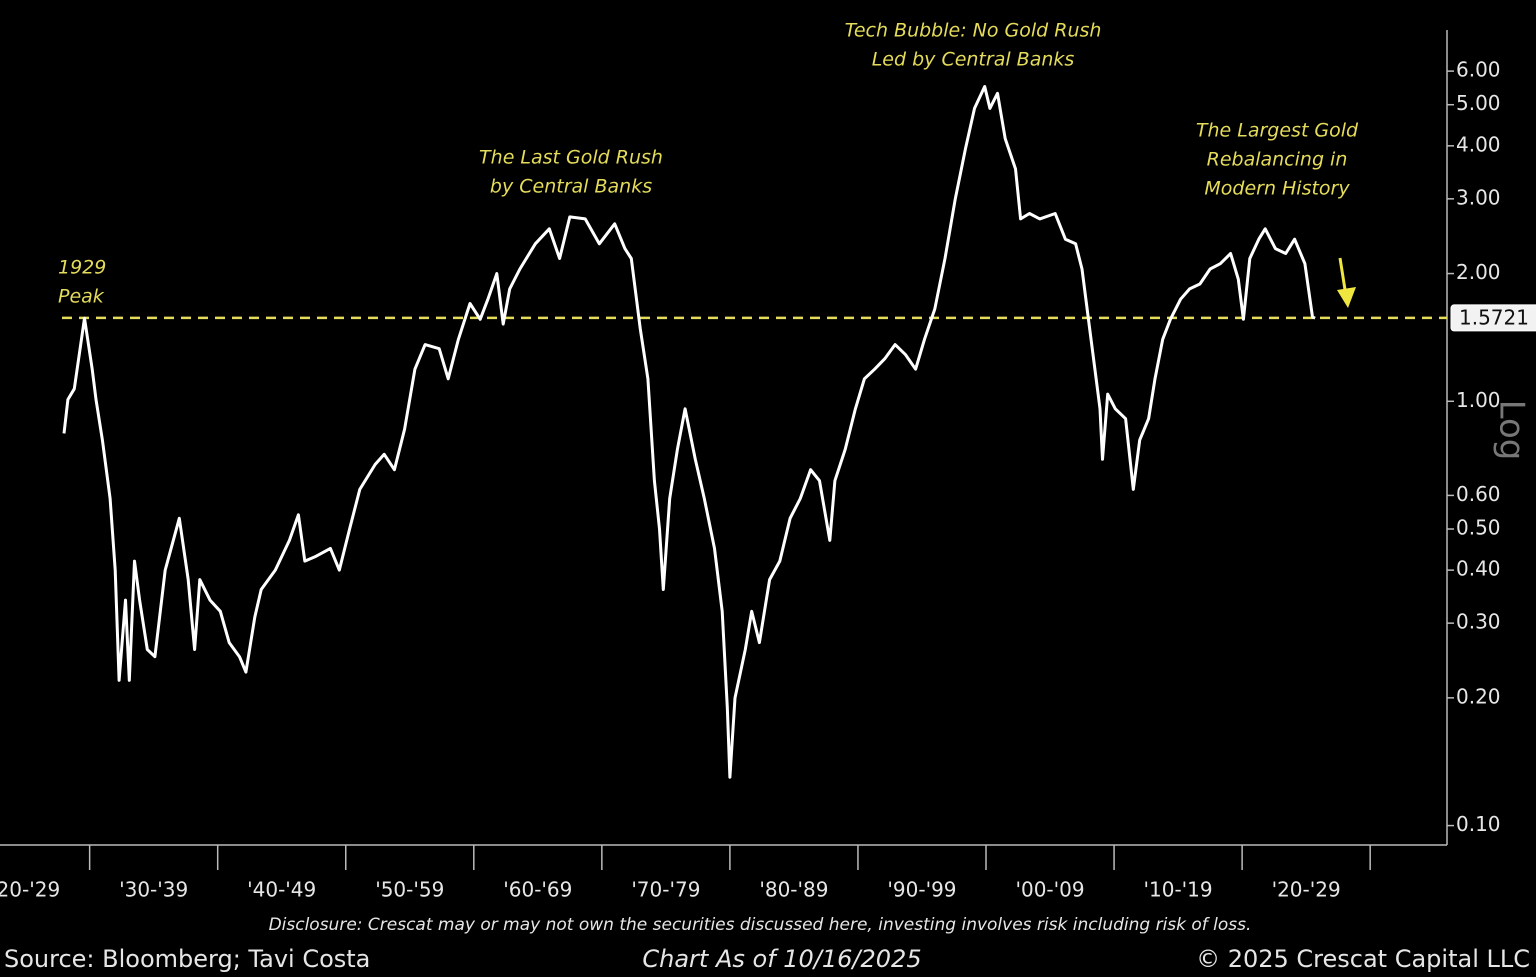 The height and width of the screenshot is (977, 1536). I want to click on y-tick-label: 0.30, so click(1478, 622).